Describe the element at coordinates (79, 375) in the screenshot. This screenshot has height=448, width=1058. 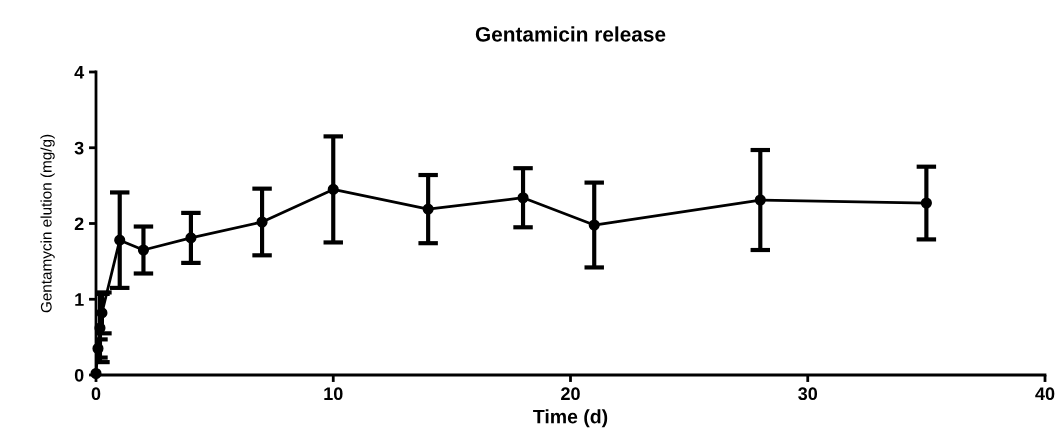
I see `y-tick-label: 0` at that location.